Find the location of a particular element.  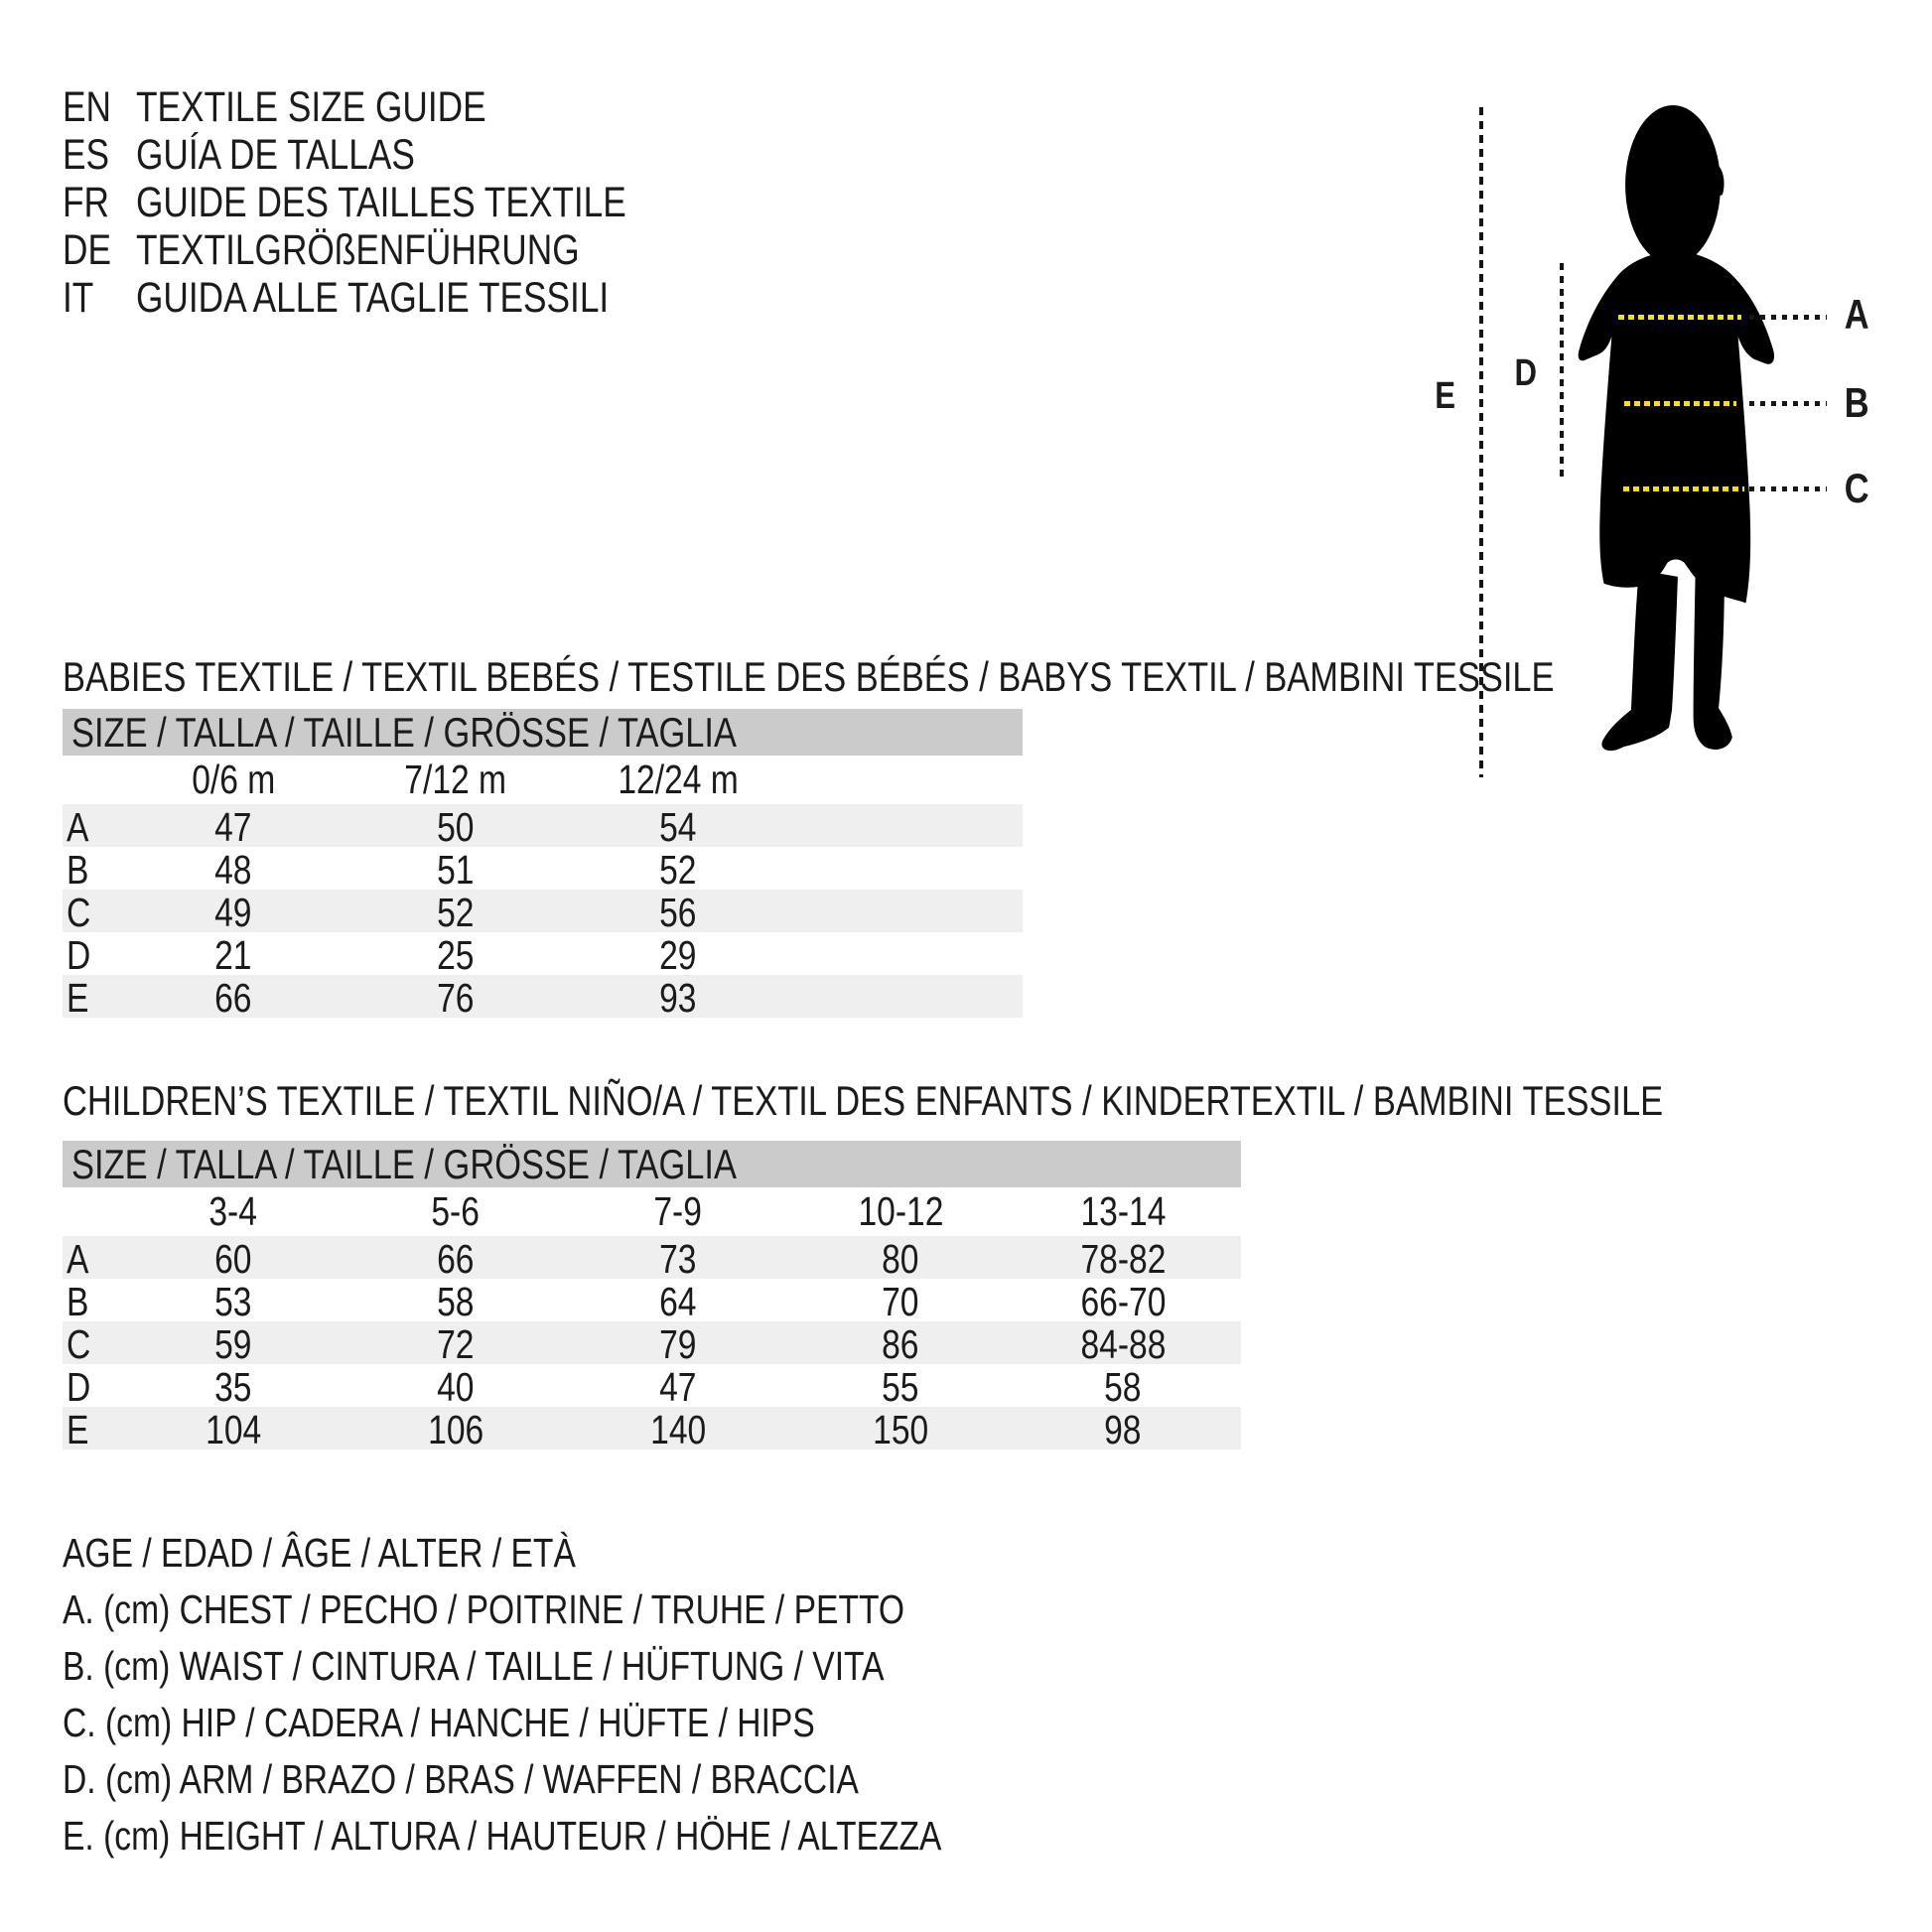

cell: 106 is located at coordinates (456, 1430).